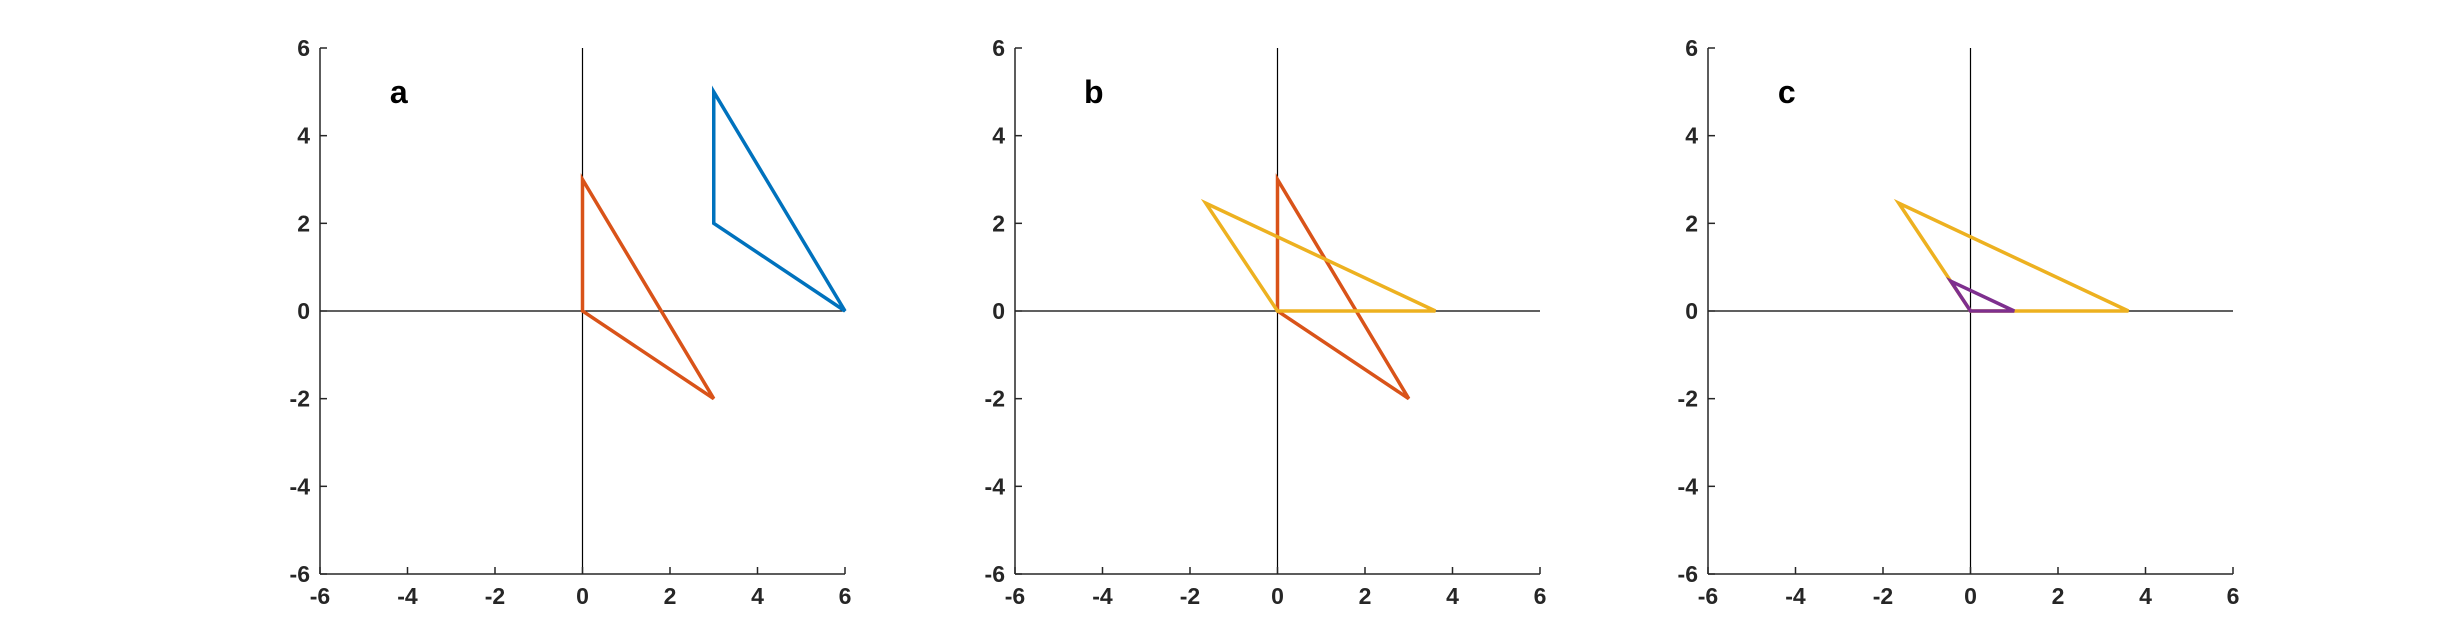 The width and height of the screenshot is (2464, 644). Describe the element at coordinates (399, 92) in the screenshot. I see `panel-label: a` at that location.